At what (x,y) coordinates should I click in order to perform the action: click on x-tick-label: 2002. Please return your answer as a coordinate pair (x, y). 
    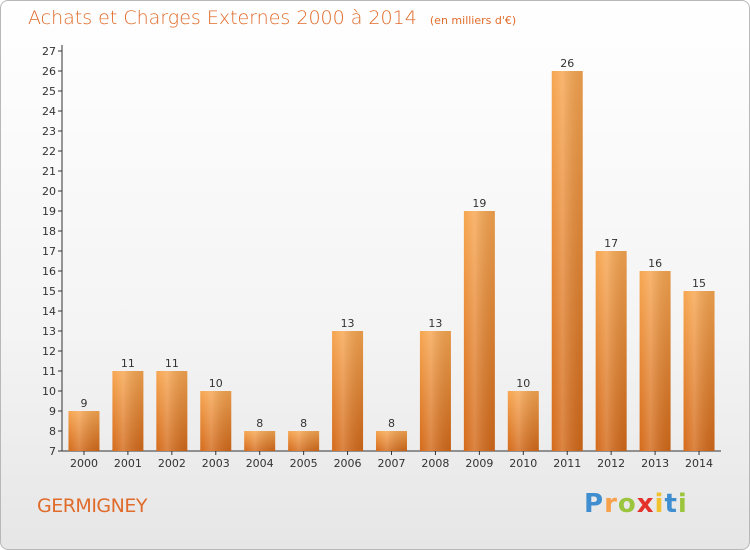
    Looking at the image, I should click on (172, 463).